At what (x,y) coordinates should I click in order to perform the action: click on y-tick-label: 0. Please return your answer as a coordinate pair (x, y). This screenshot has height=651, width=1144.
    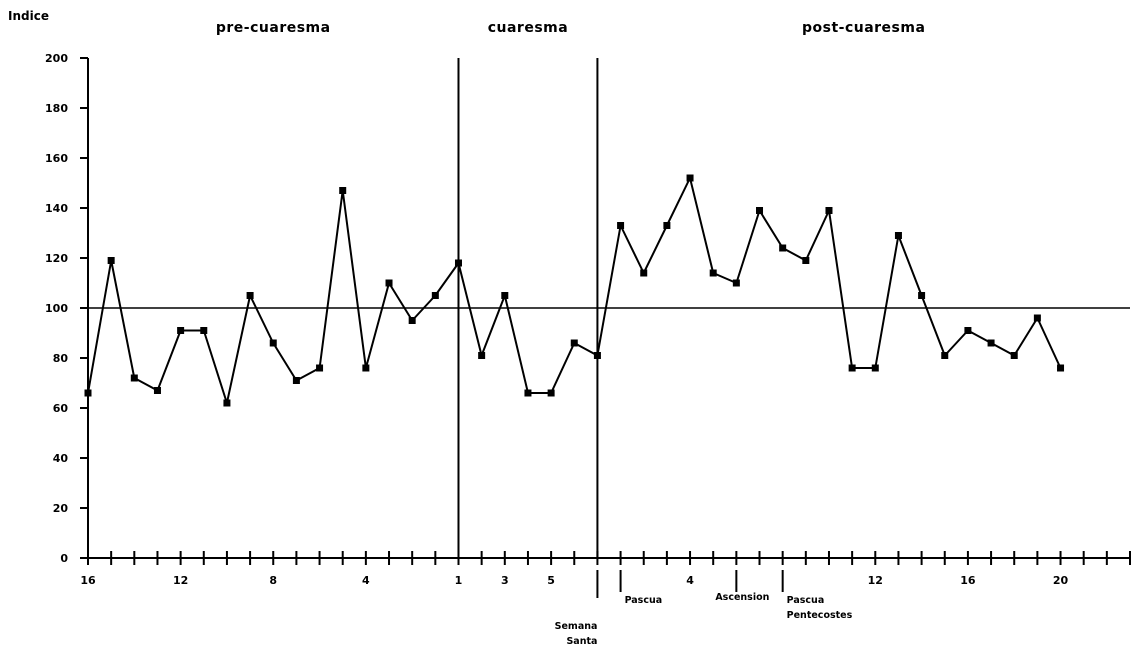
    Looking at the image, I should click on (64, 558).